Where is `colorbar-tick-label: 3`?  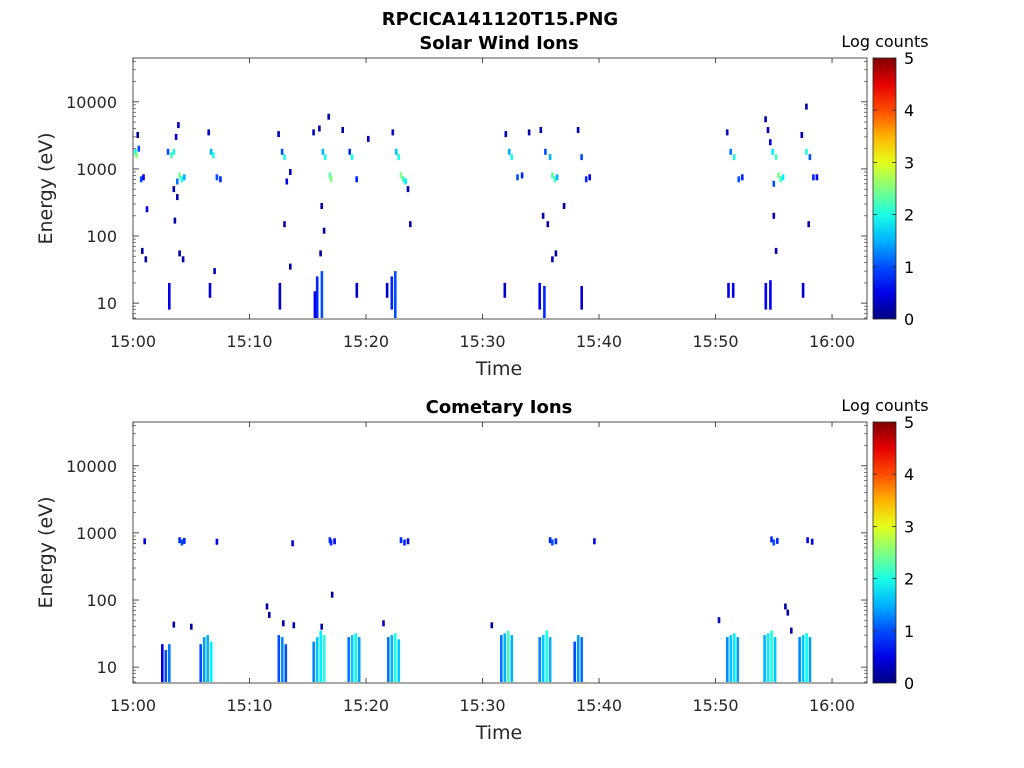
colorbar-tick-label: 3 is located at coordinates (909, 526).